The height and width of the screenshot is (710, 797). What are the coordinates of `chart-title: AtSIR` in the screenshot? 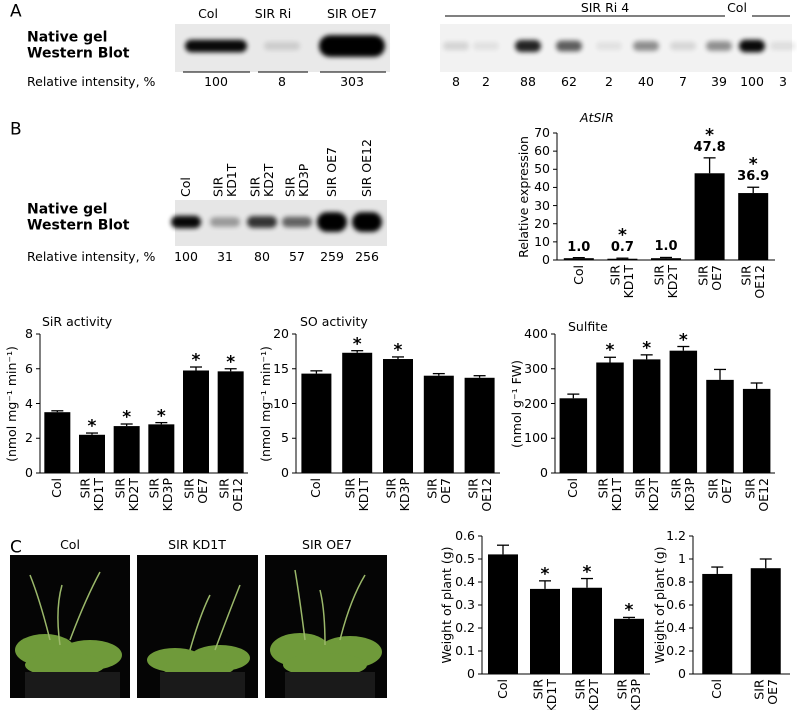 It's located at (597, 118).